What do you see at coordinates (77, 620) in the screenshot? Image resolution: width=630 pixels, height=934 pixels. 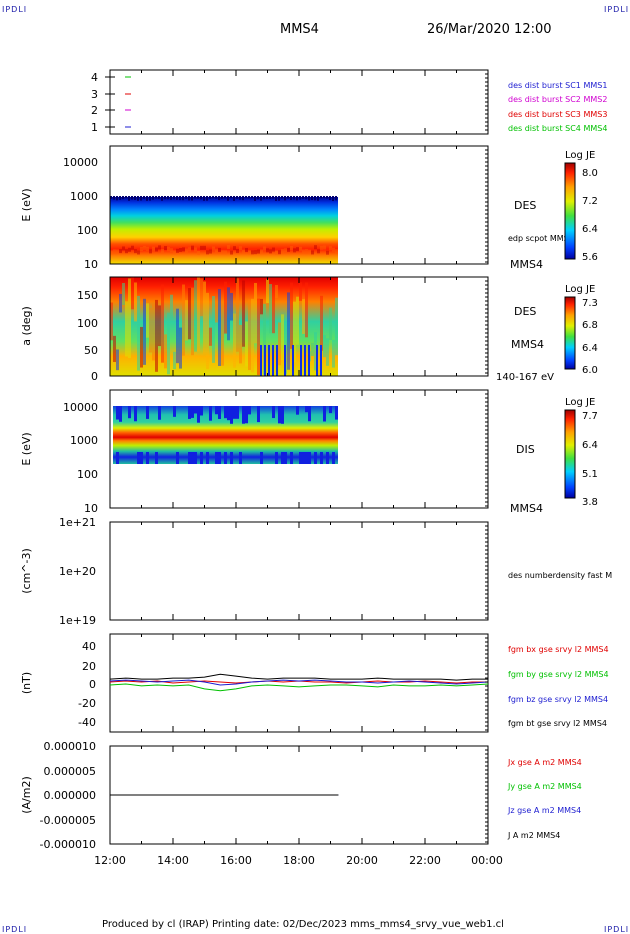 I see `density-ytick-1e19: 1e+19` at bounding box center [77, 620].